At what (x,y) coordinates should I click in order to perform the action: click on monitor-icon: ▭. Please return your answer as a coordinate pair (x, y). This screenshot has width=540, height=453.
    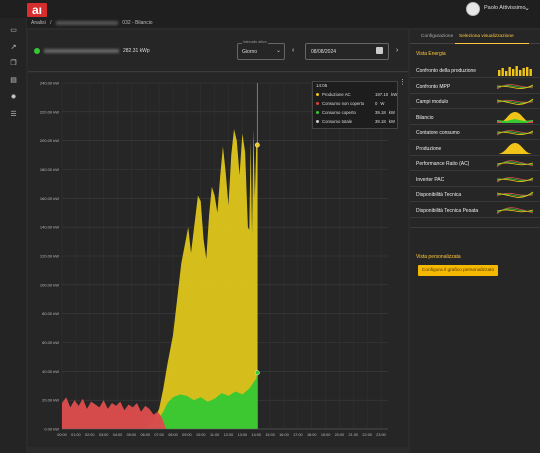
    Looking at the image, I should click on (13, 30).